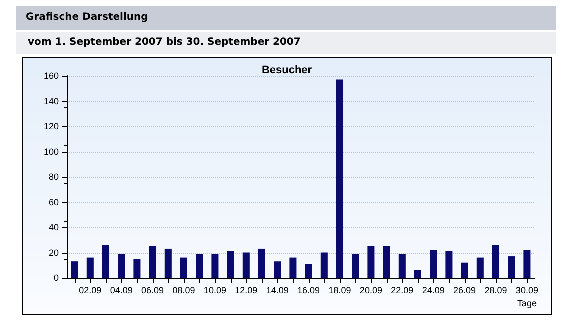 This screenshot has width=570, height=330. I want to click on x-tick-label: 10.09, so click(215, 291).